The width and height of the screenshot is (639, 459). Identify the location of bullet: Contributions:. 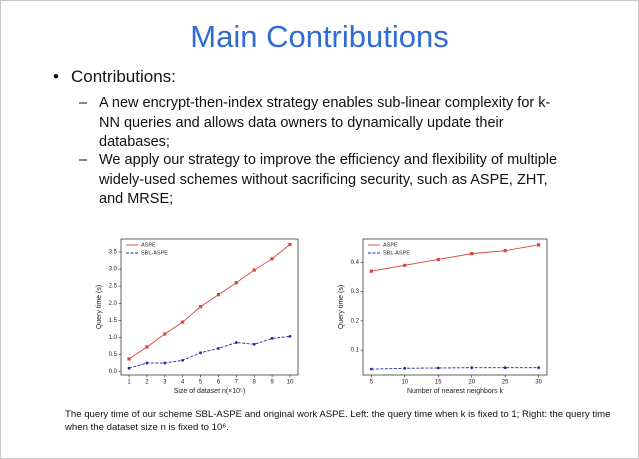
(114, 77).